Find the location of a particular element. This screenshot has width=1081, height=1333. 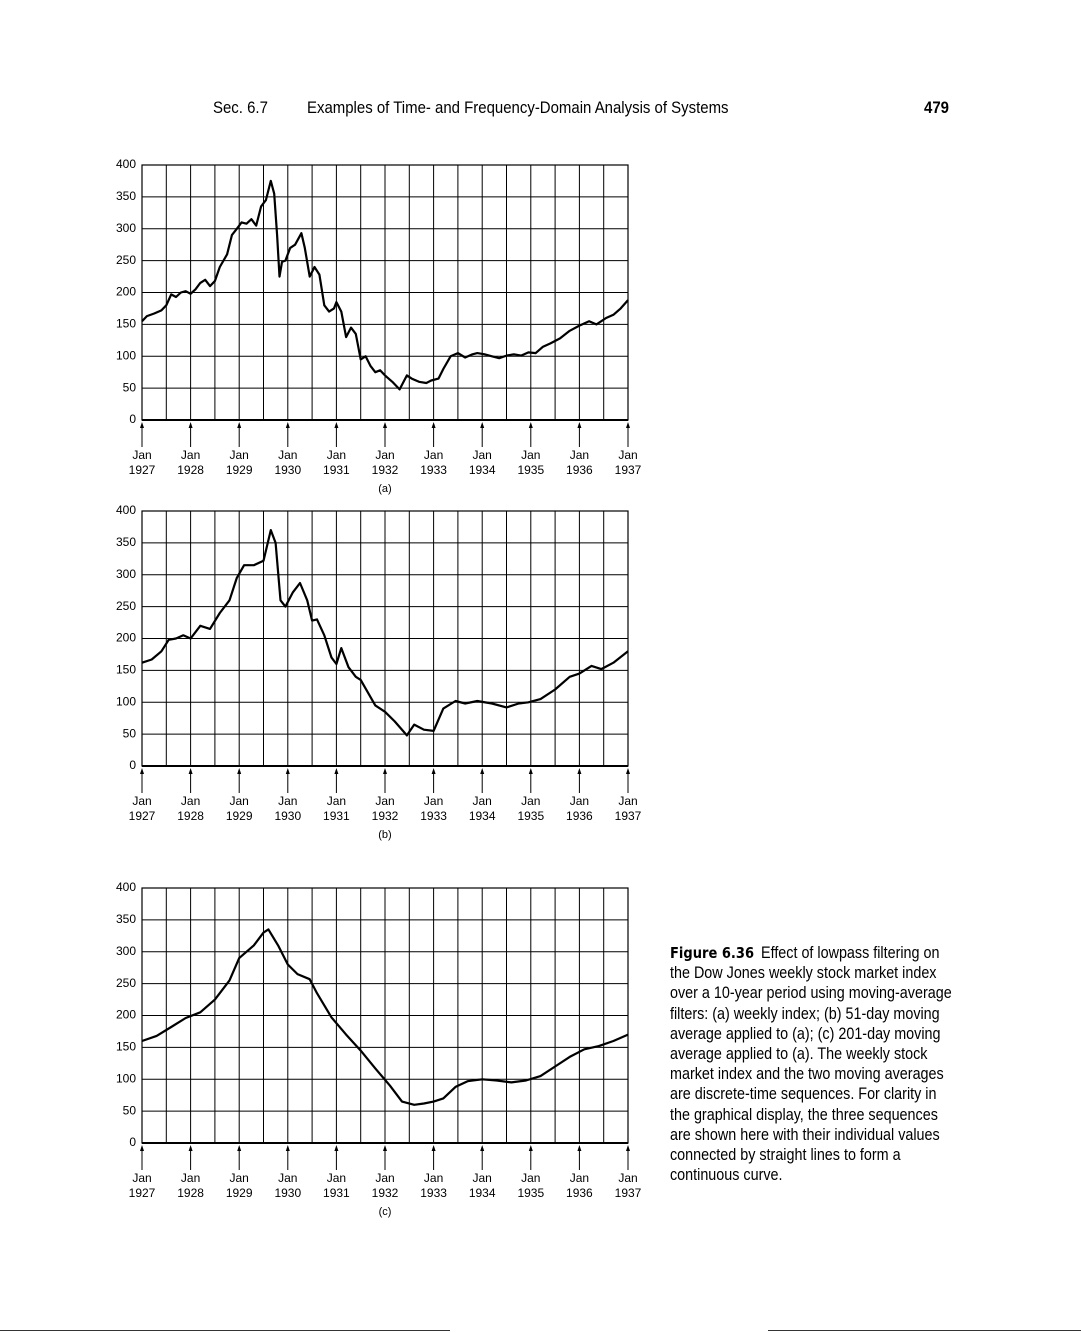

section: Sec. 6.7 is located at coordinates (240, 107).